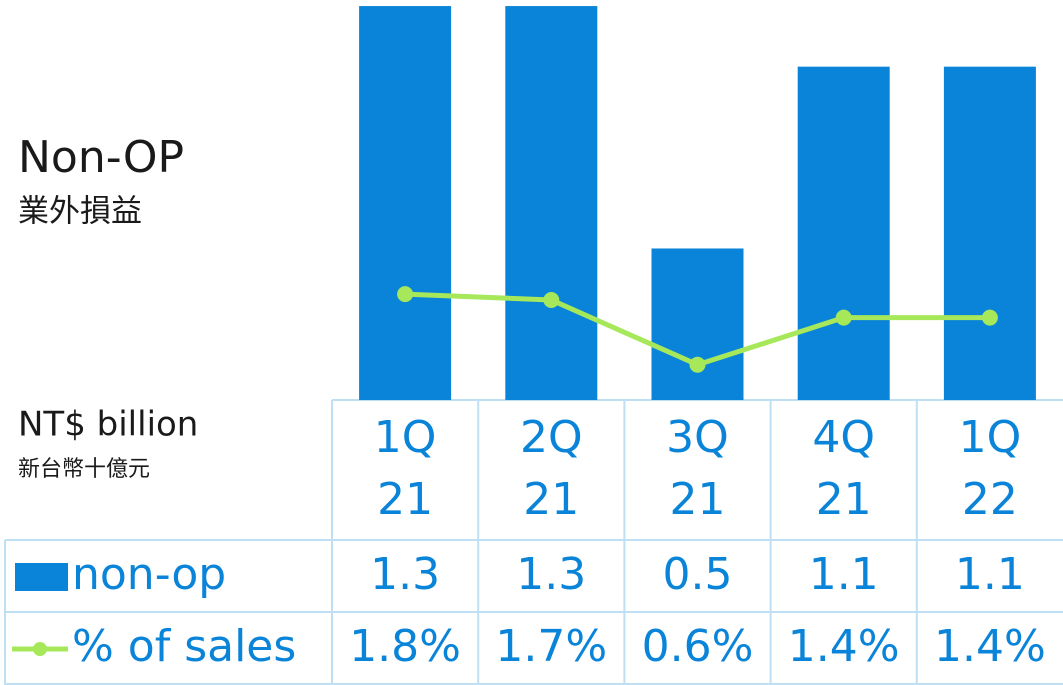  What do you see at coordinates (698, 574) in the screenshot?
I see `table-value: 0.5` at bounding box center [698, 574].